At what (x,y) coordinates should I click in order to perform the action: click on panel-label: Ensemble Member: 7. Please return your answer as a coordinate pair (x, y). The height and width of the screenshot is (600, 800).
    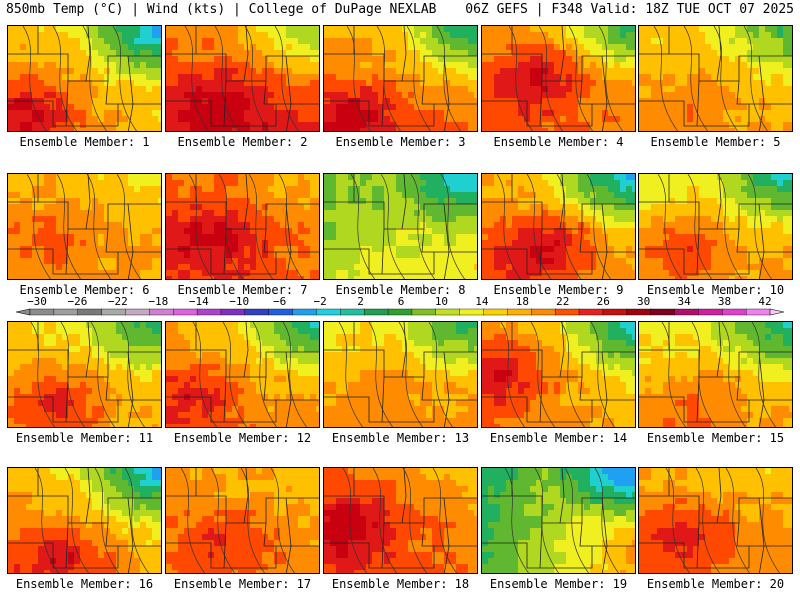
    Looking at the image, I should click on (242, 290).